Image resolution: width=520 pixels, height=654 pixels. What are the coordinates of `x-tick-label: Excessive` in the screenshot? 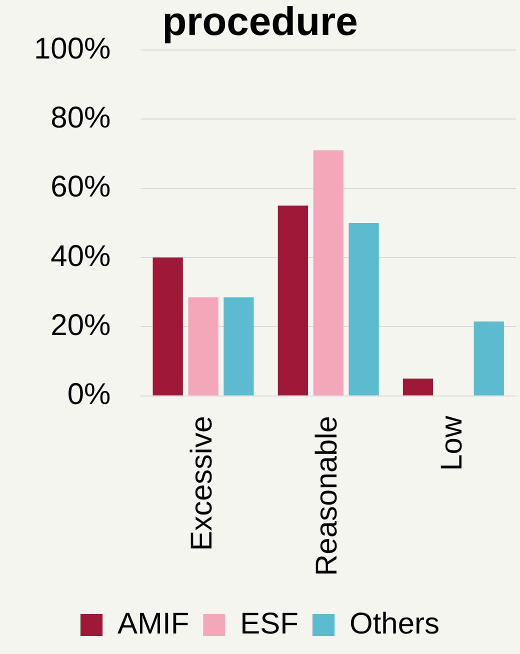 It's located at (202, 483).